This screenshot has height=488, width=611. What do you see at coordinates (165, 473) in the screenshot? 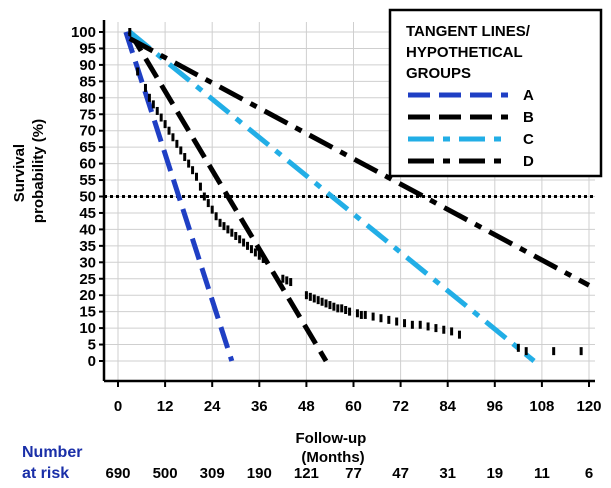
I see `number-at-risk-value: 500` at bounding box center [165, 473].